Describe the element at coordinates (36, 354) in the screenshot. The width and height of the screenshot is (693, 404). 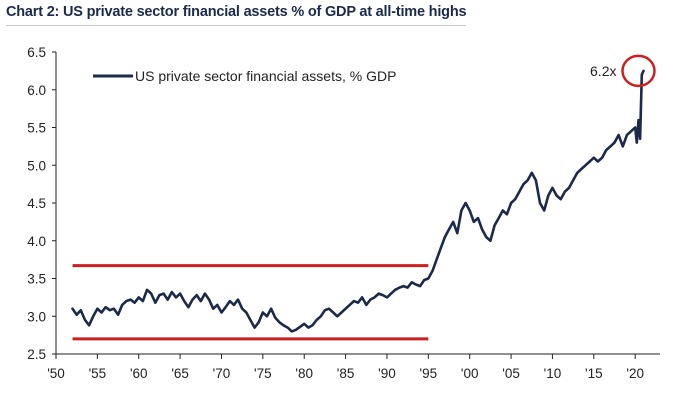
I see `y-tick-label: 2.5` at that location.